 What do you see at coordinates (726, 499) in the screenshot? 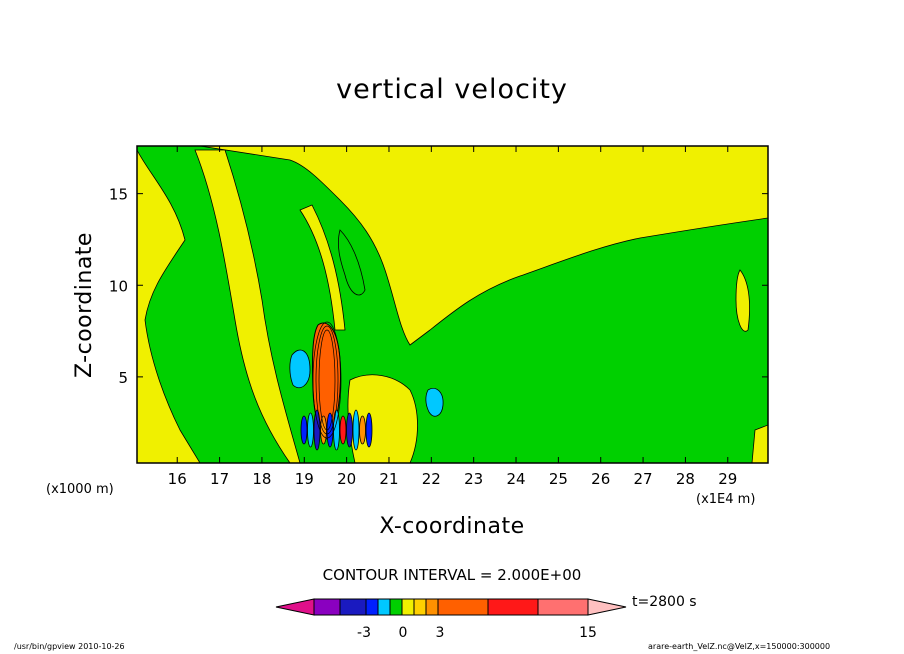
I see `x-axis-unit-right: (x1E4 m)` at bounding box center [726, 499].